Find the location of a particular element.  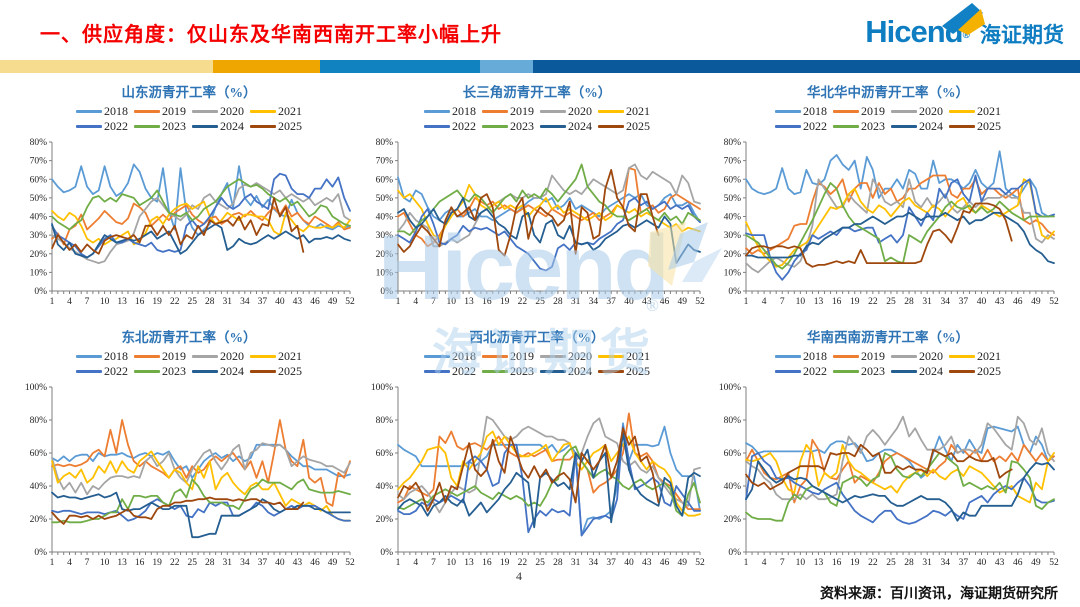

svg-text: 70% is located at coordinates (733, 162).